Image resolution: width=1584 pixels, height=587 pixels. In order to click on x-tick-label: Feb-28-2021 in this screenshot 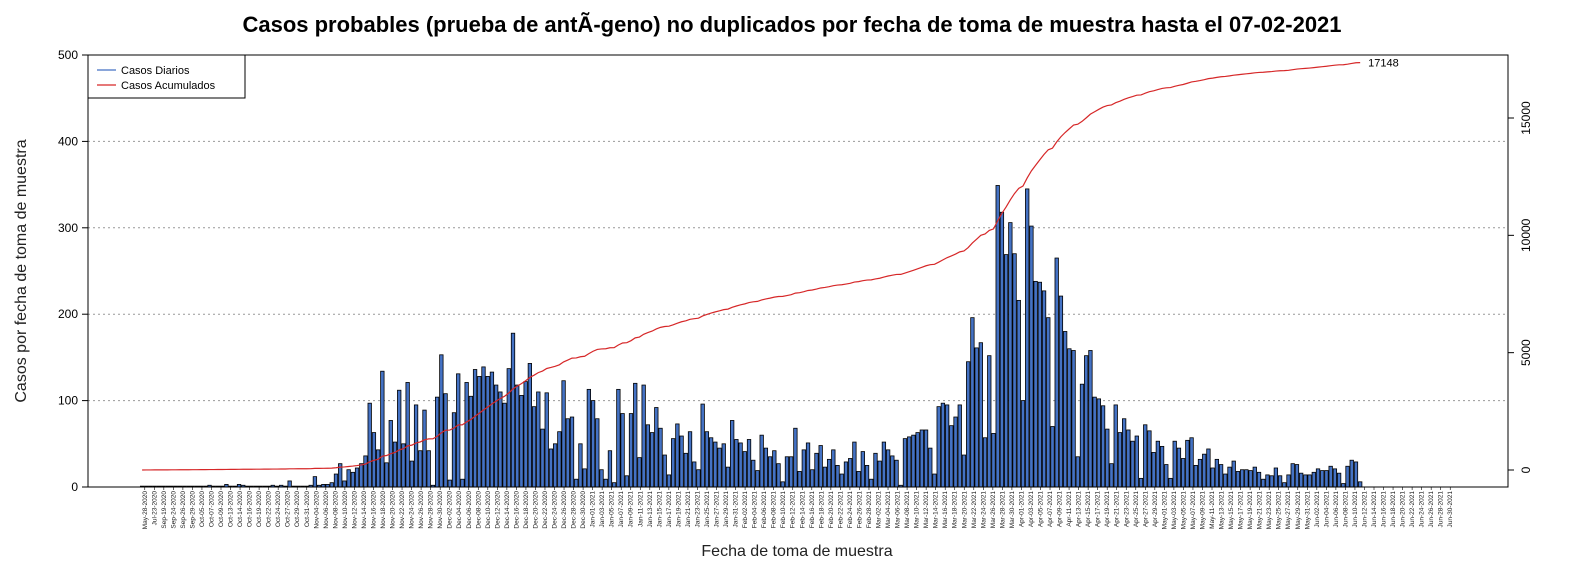, I will do `click(869, 510)`.